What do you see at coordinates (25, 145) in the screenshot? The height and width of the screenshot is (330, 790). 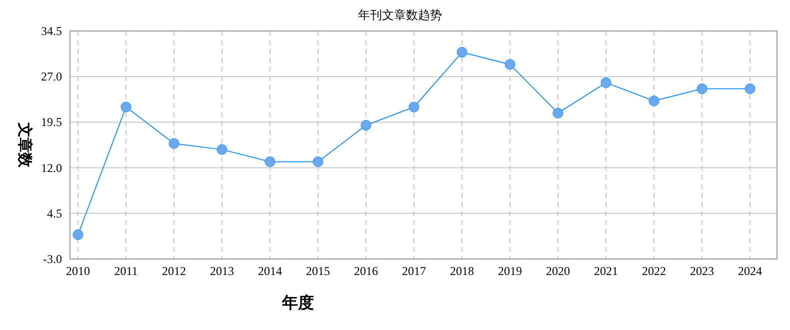 I see `y-axis-title: 文章数` at bounding box center [25, 145].